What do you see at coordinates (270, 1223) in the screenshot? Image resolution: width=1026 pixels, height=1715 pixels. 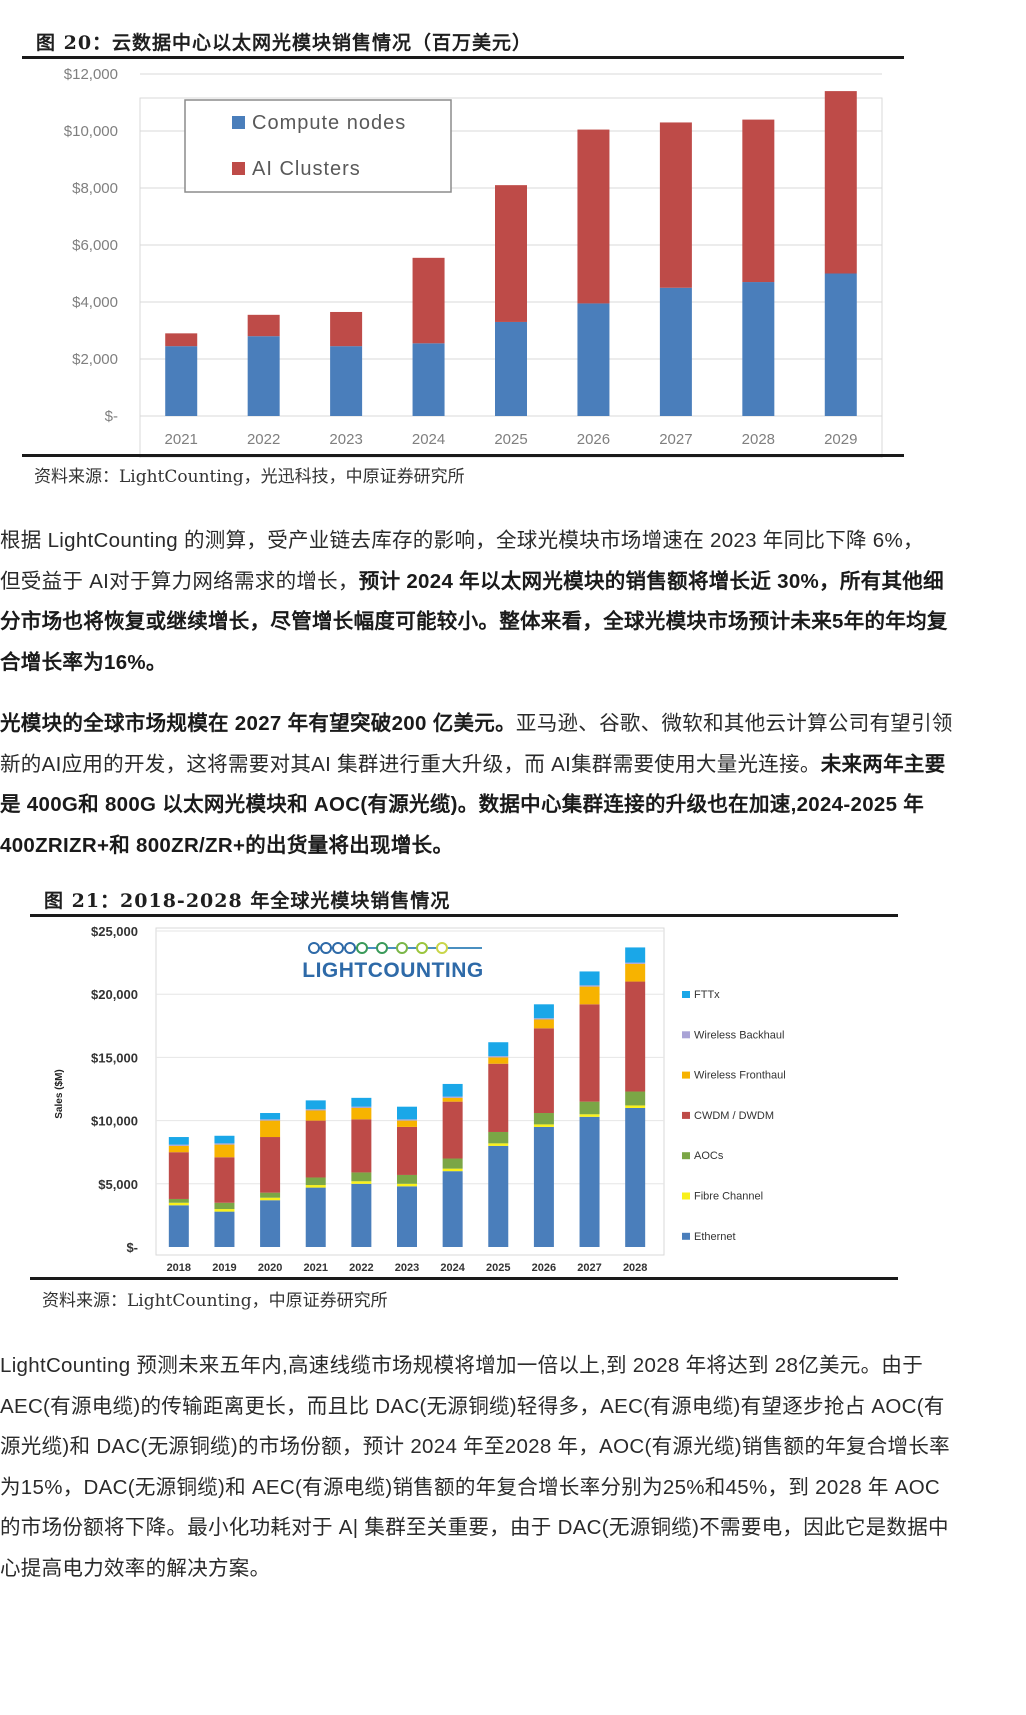 I see `bar-ethernet-2020` at bounding box center [270, 1223].